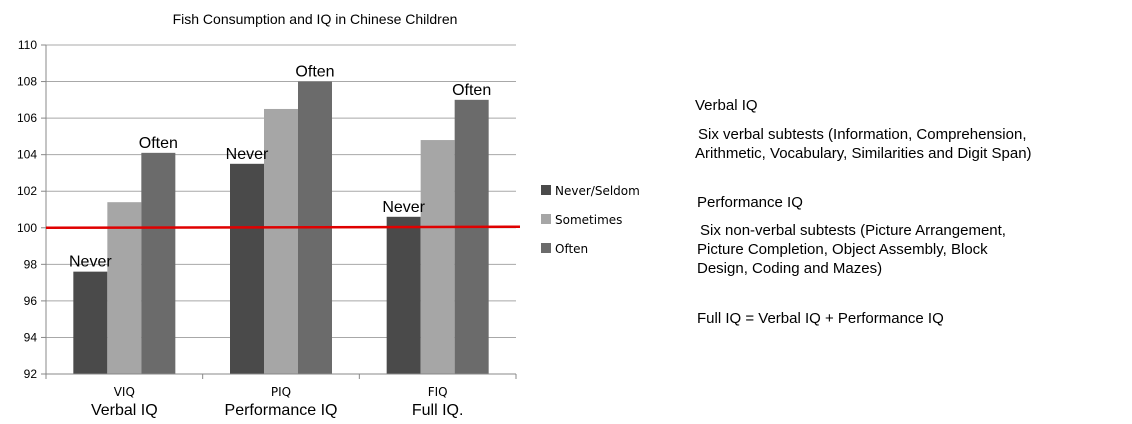 The height and width of the screenshot is (424, 1132). I want to click on annotation-0: Never, so click(90, 262).